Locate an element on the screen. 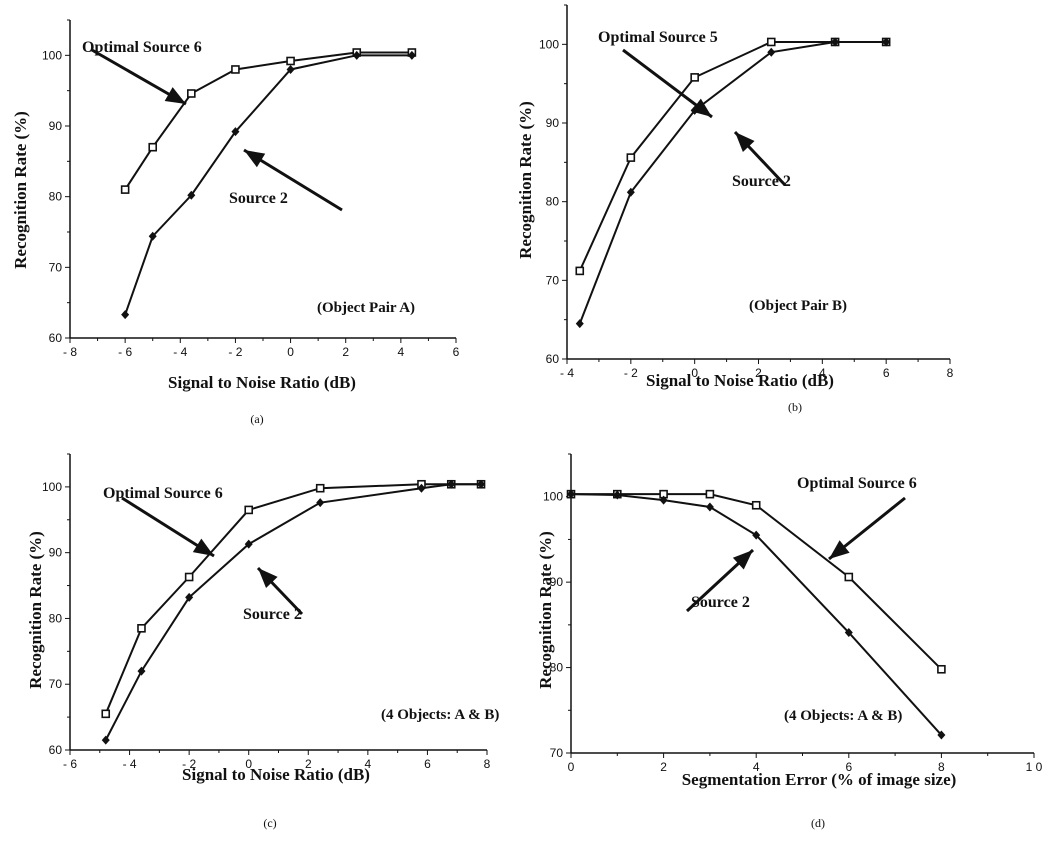 Image resolution: width=1044 pixels, height=848 pixels. x-tick-label: - 8 is located at coordinates (70, 352).